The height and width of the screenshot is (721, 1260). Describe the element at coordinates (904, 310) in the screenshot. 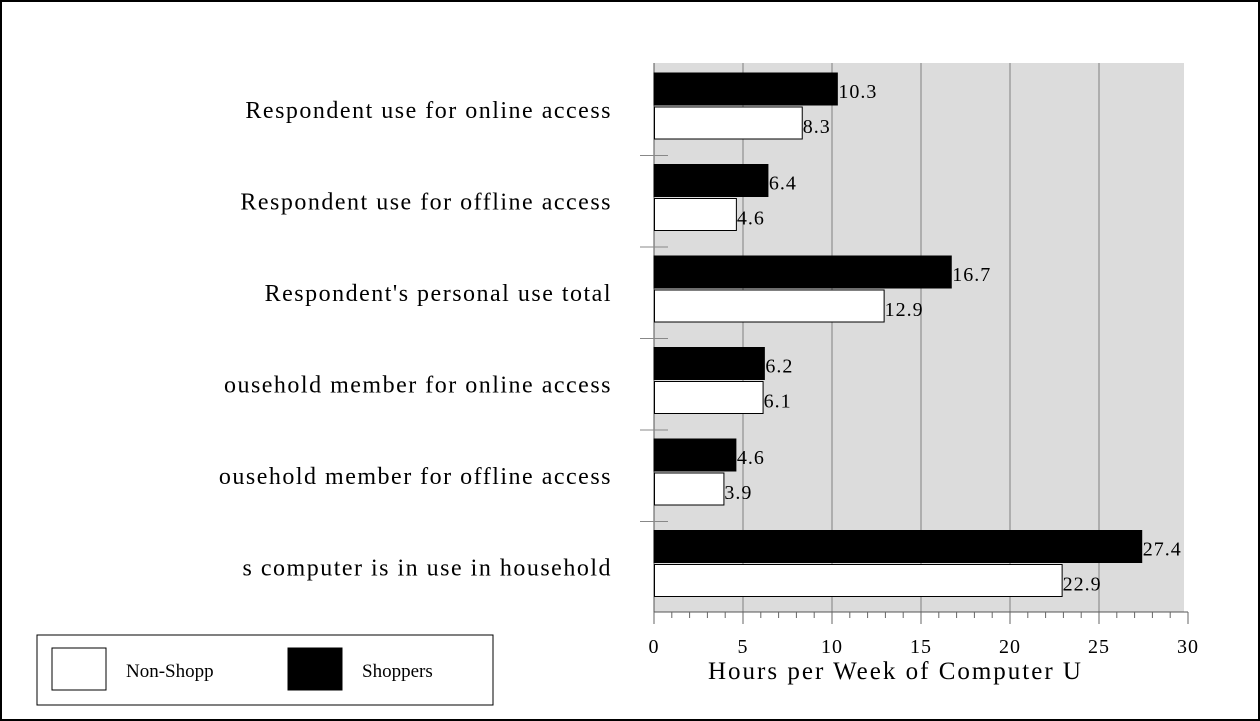

I see `value-label-non-shoppers: 12.9` at that location.